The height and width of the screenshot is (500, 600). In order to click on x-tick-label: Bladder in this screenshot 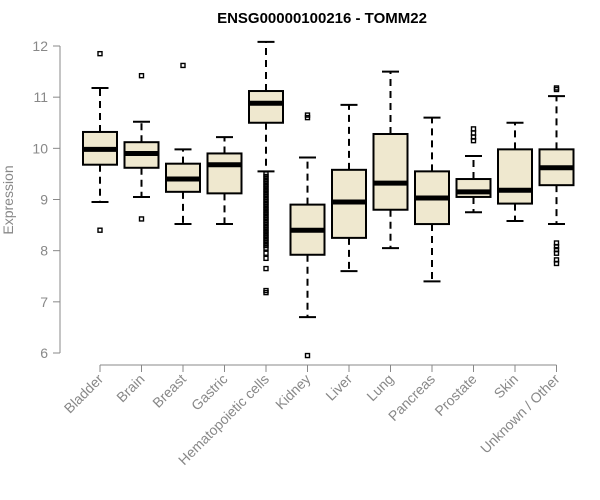, I will do `click(84, 394)`.